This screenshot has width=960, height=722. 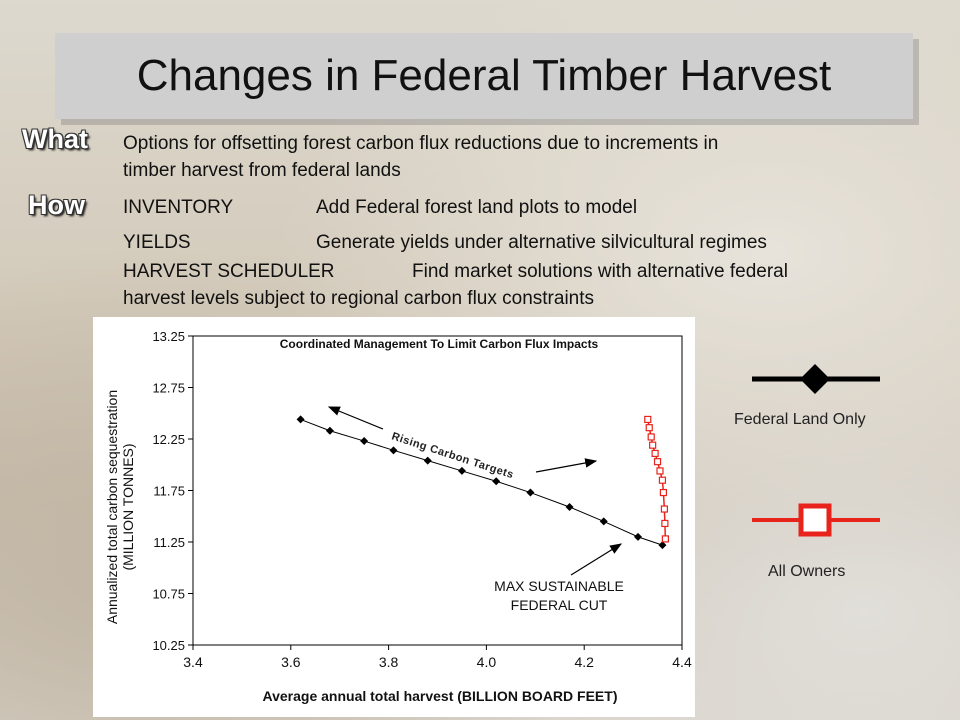 What do you see at coordinates (168, 336) in the screenshot?
I see `y-tick-label: 13.25` at bounding box center [168, 336].